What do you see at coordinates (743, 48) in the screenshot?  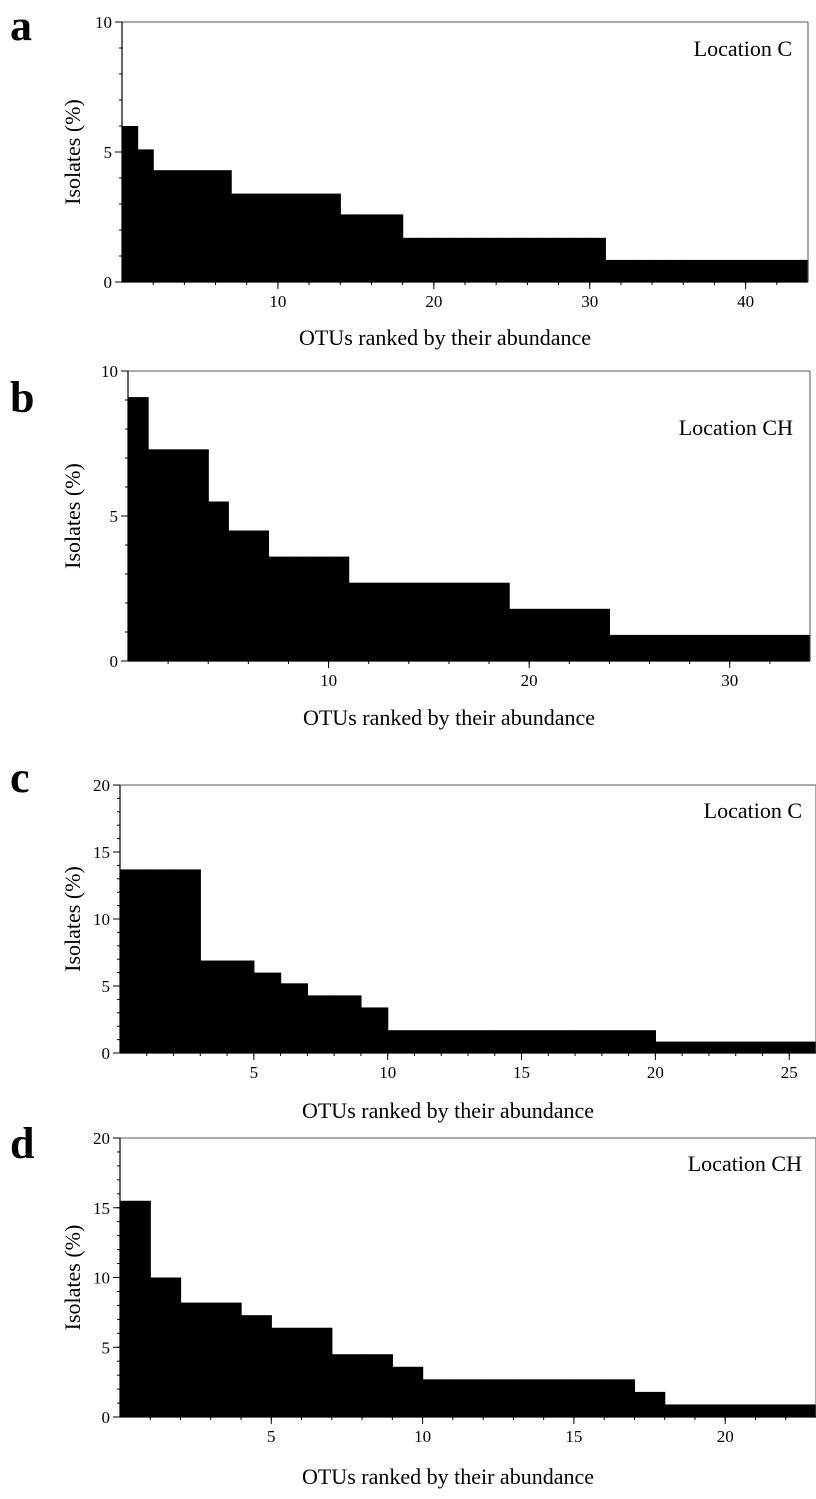 I see `location-label: Location C` at bounding box center [743, 48].